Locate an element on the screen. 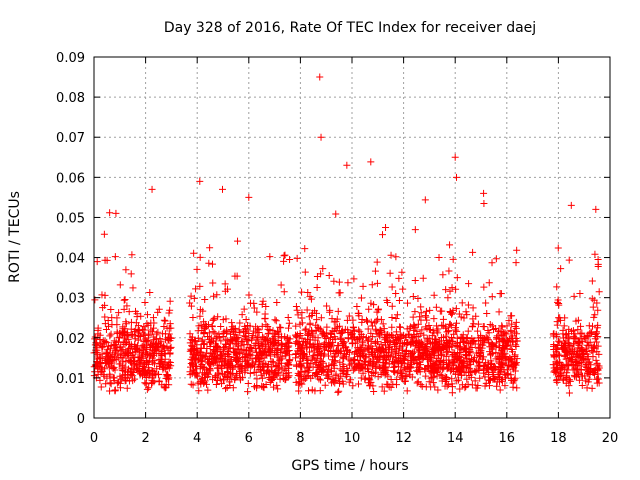  y-tick-label: 0.04 is located at coordinates (70, 259).